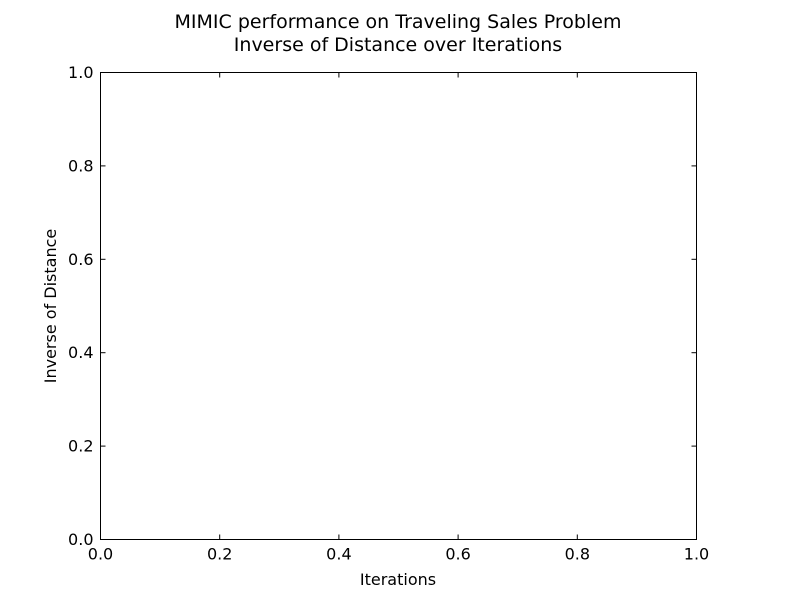 The width and height of the screenshot is (800, 600). Describe the element at coordinates (80, 539) in the screenshot. I see `y-tick-label: 0.0` at that location.